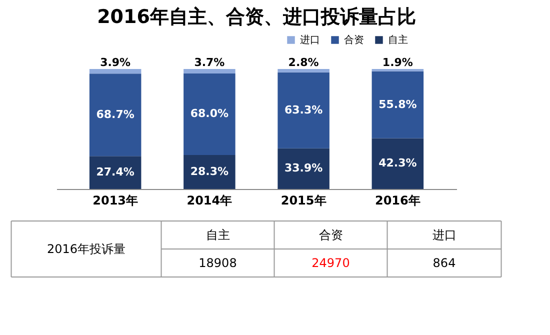  Describe the element at coordinates (444, 235) in the screenshot. I see `text: 进口` at that location.